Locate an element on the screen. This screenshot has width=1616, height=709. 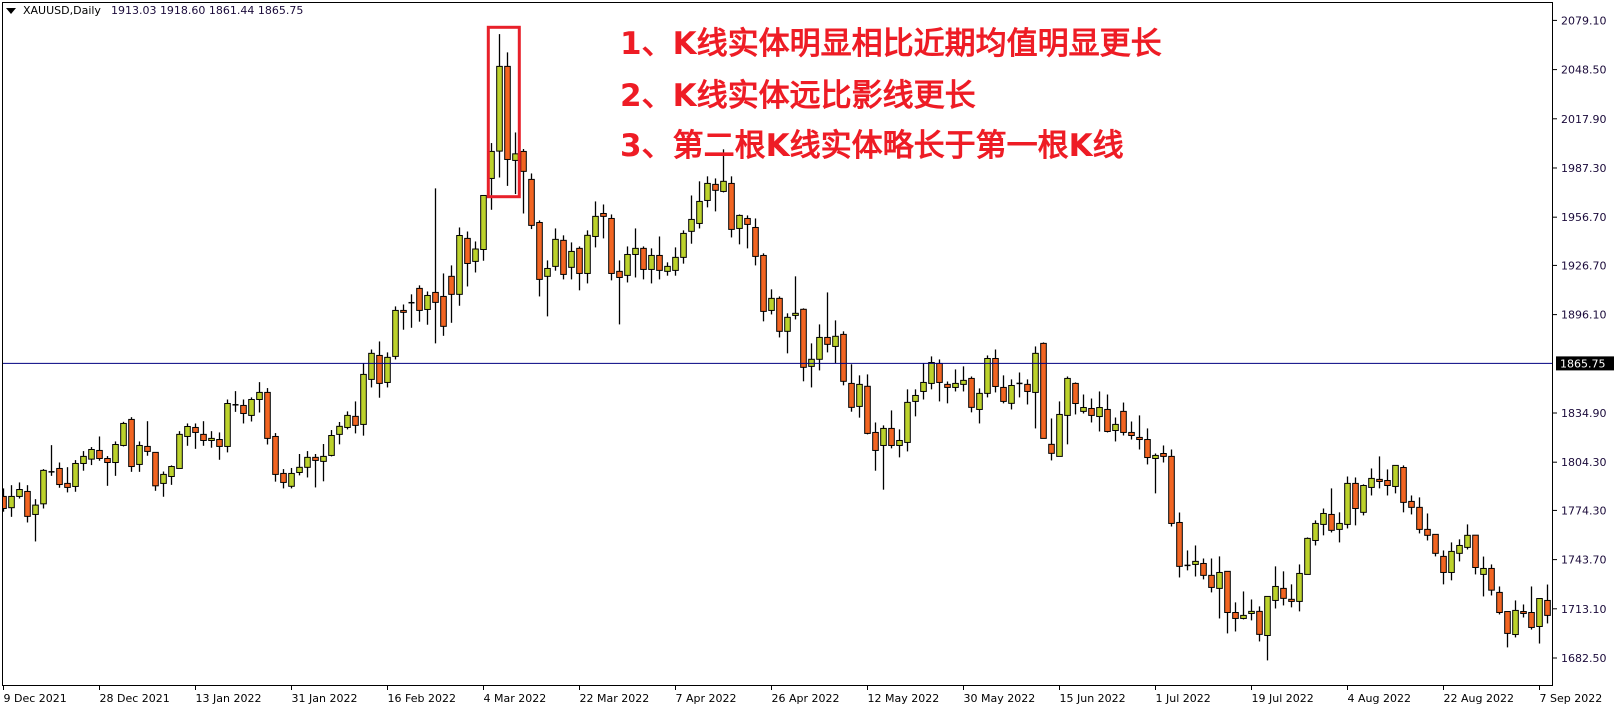
x-tick-label: 30 May 2022 is located at coordinates (1000, 698).